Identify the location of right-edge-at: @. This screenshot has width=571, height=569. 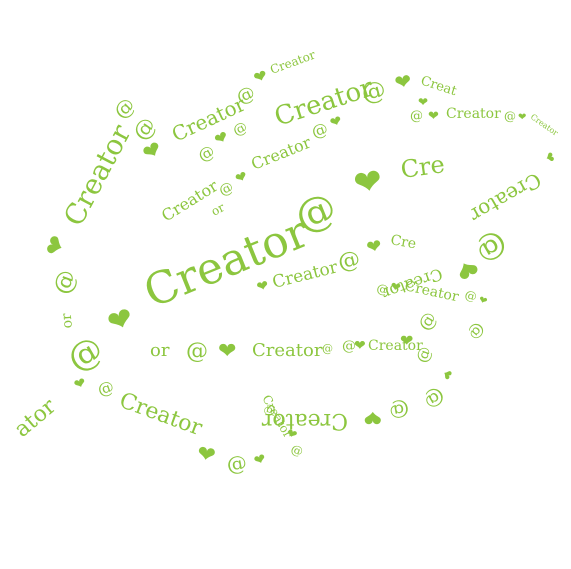
(416, 116).